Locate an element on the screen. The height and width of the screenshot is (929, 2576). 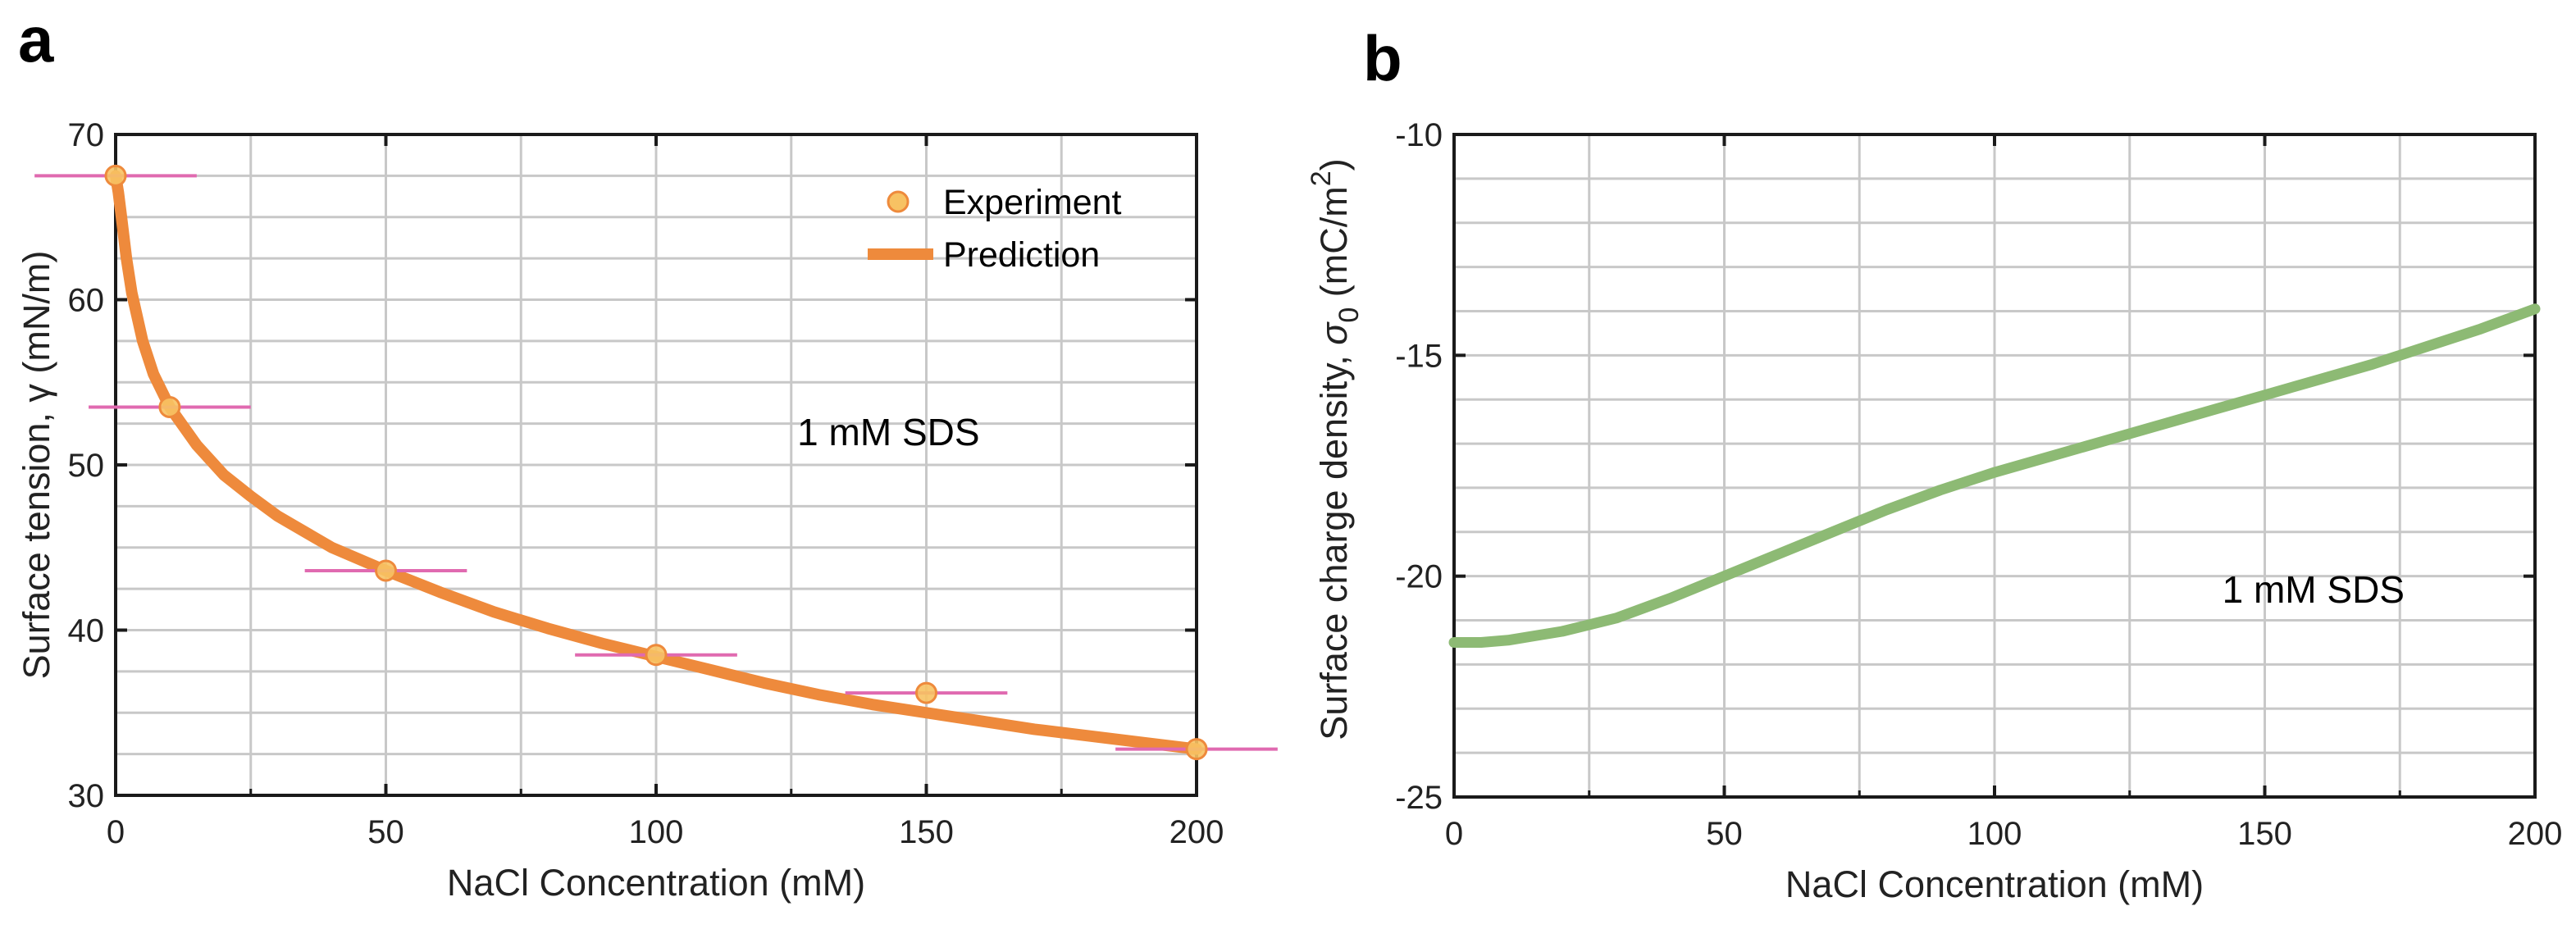
y-axis-label-part: (mC/m is located at coordinates (1334, 247).